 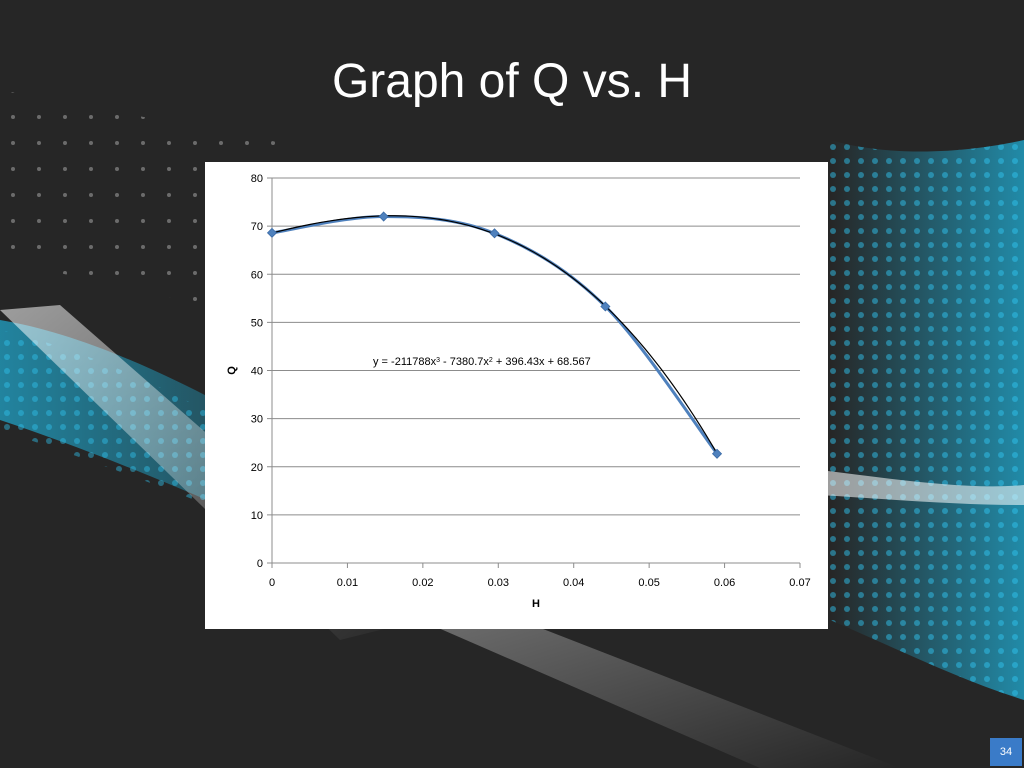 I want to click on equation-exponent: 2, so click(x=491, y=360).